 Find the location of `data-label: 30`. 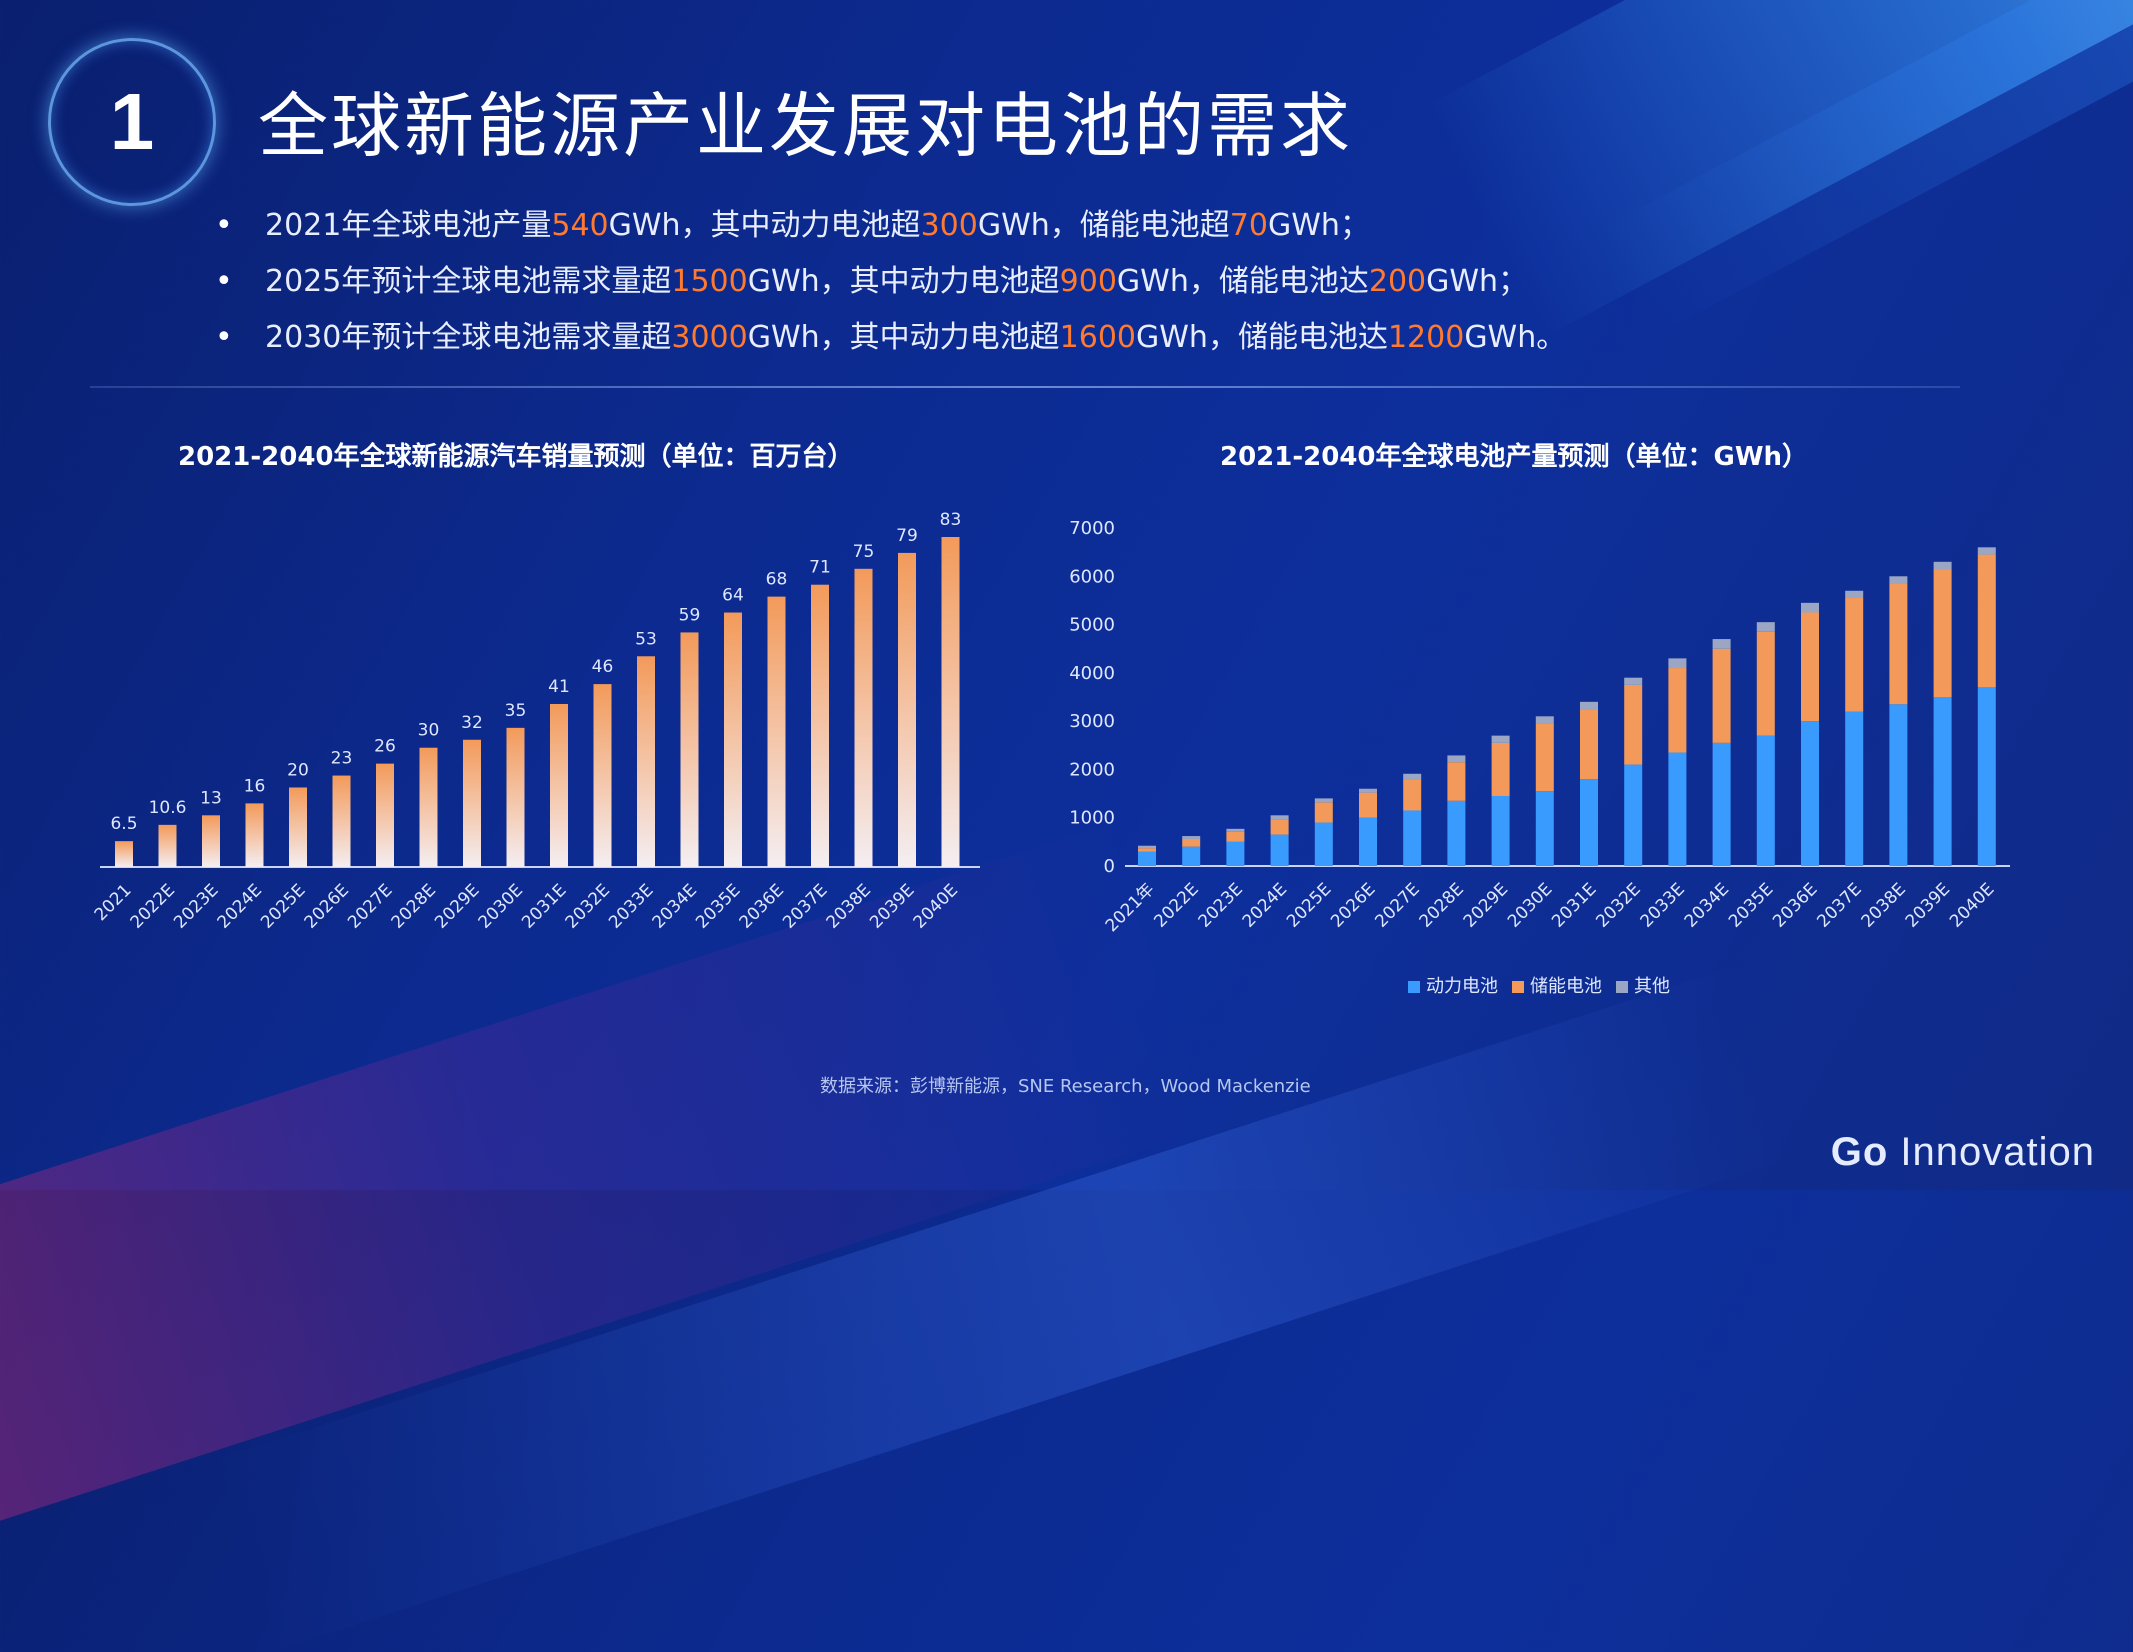

data-label: 30 is located at coordinates (429, 731).